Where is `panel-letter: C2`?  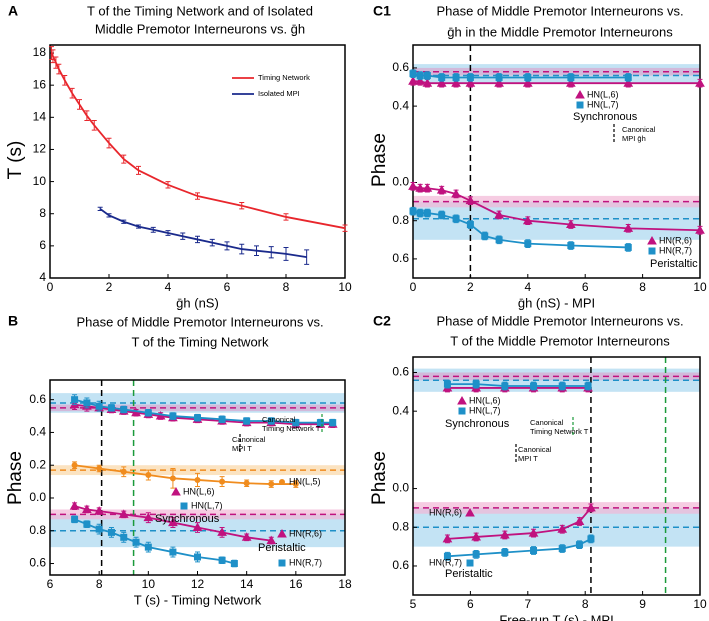 panel-letter: C2 is located at coordinates (382, 321).